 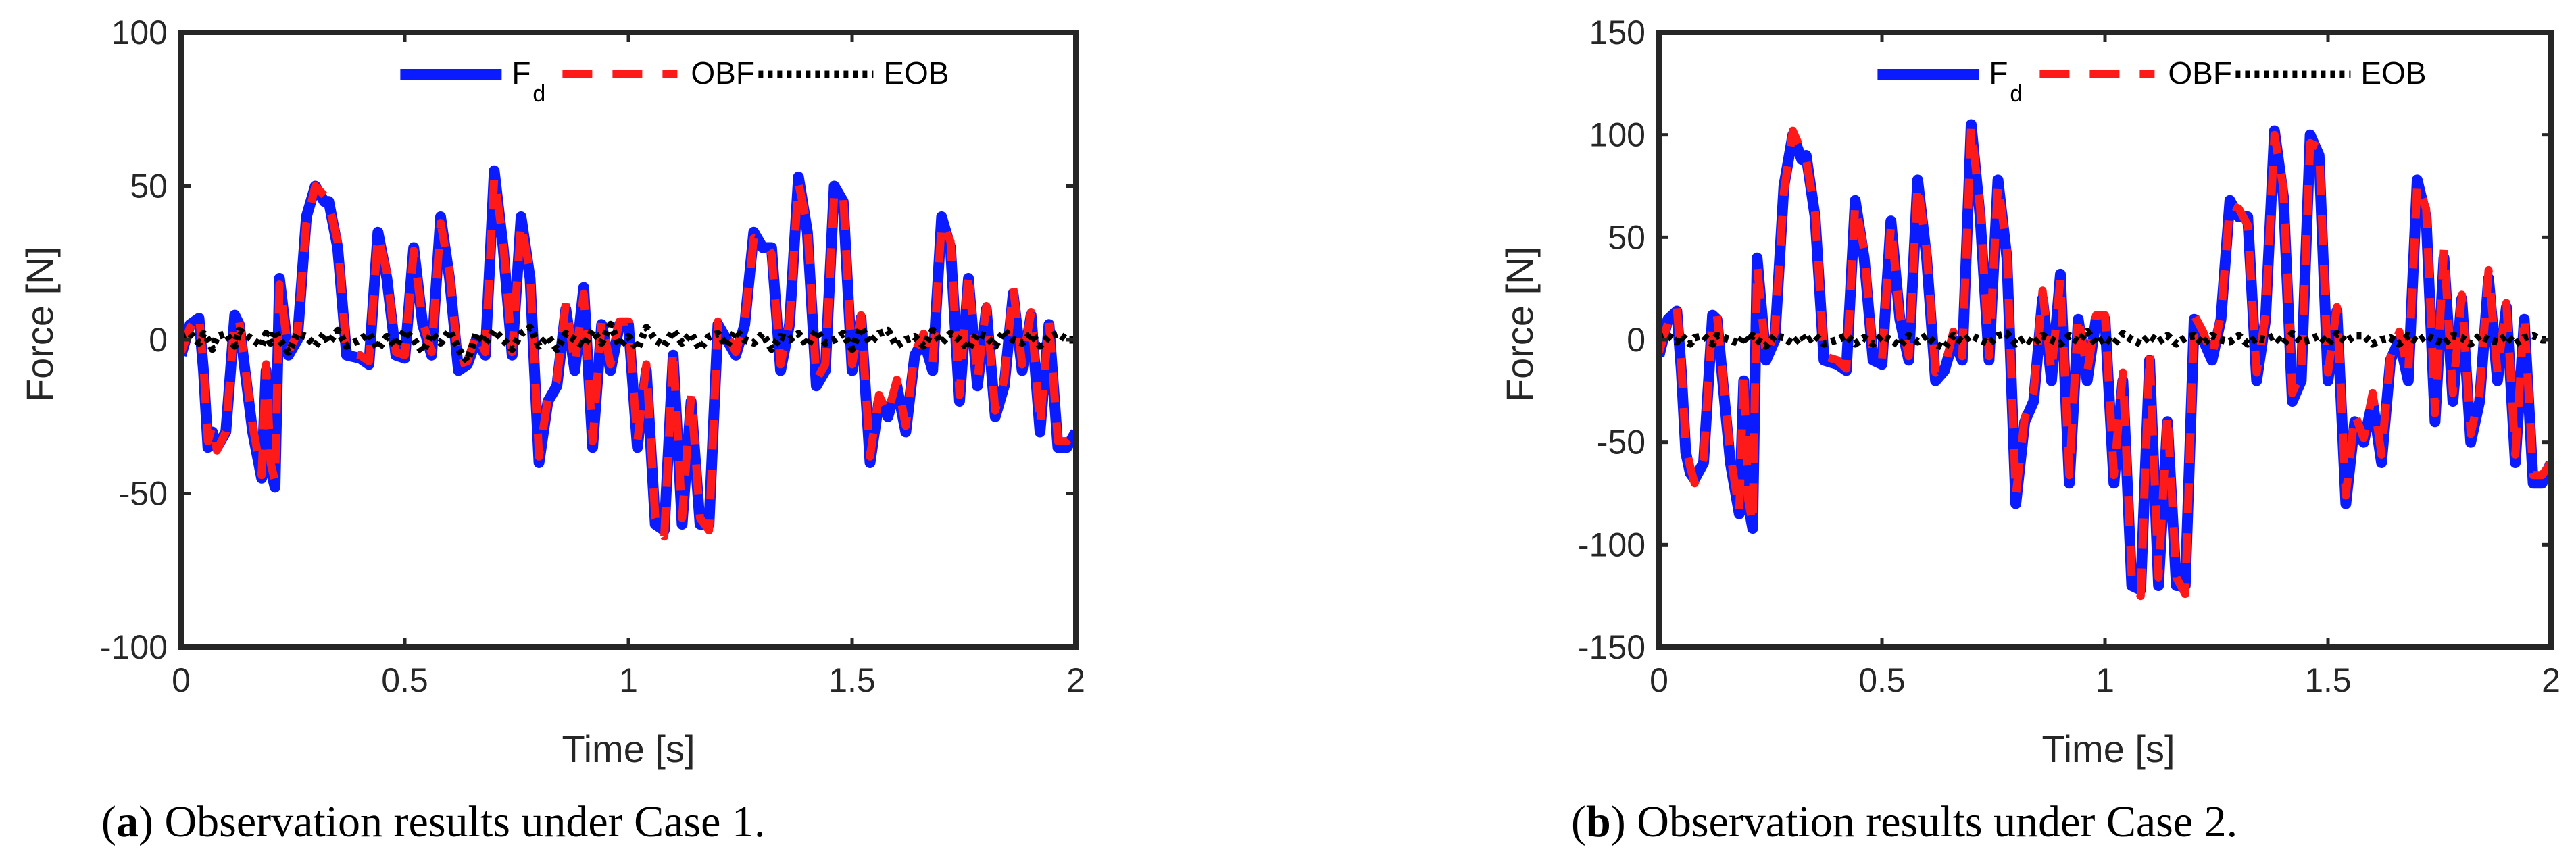 I want to click on y-axis-label-b: Force [N], so click(x=1520, y=324).